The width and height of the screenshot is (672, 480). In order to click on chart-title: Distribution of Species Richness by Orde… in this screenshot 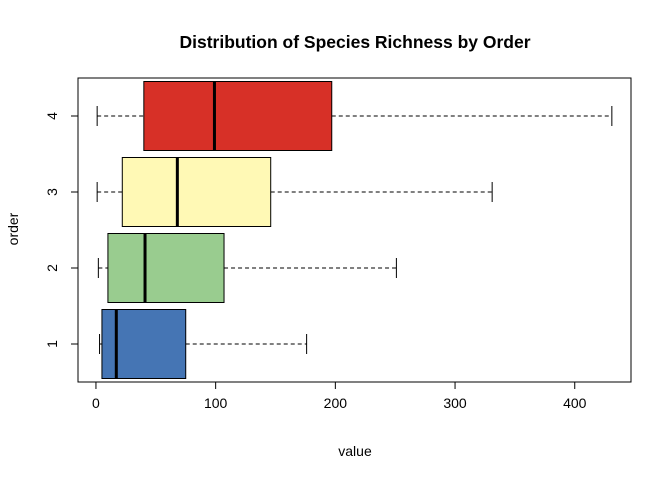, I will do `click(354, 42)`.